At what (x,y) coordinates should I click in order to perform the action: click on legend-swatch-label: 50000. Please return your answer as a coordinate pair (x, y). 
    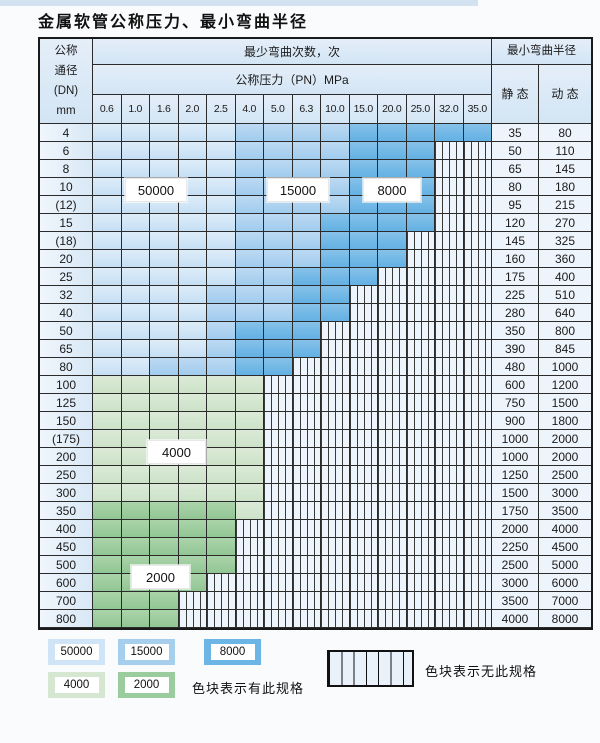
    Looking at the image, I should click on (76, 652).